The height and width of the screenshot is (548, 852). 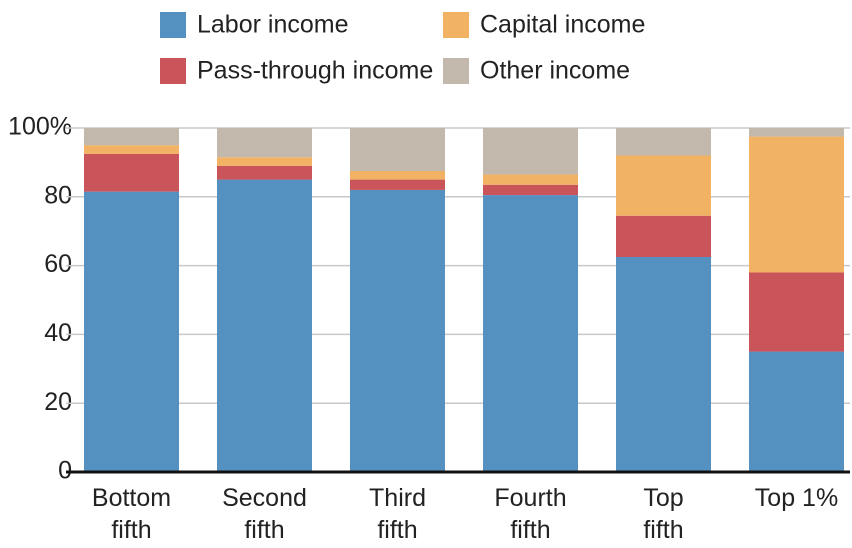 I want to click on legend-label: Pass-through income, so click(x=315, y=71).